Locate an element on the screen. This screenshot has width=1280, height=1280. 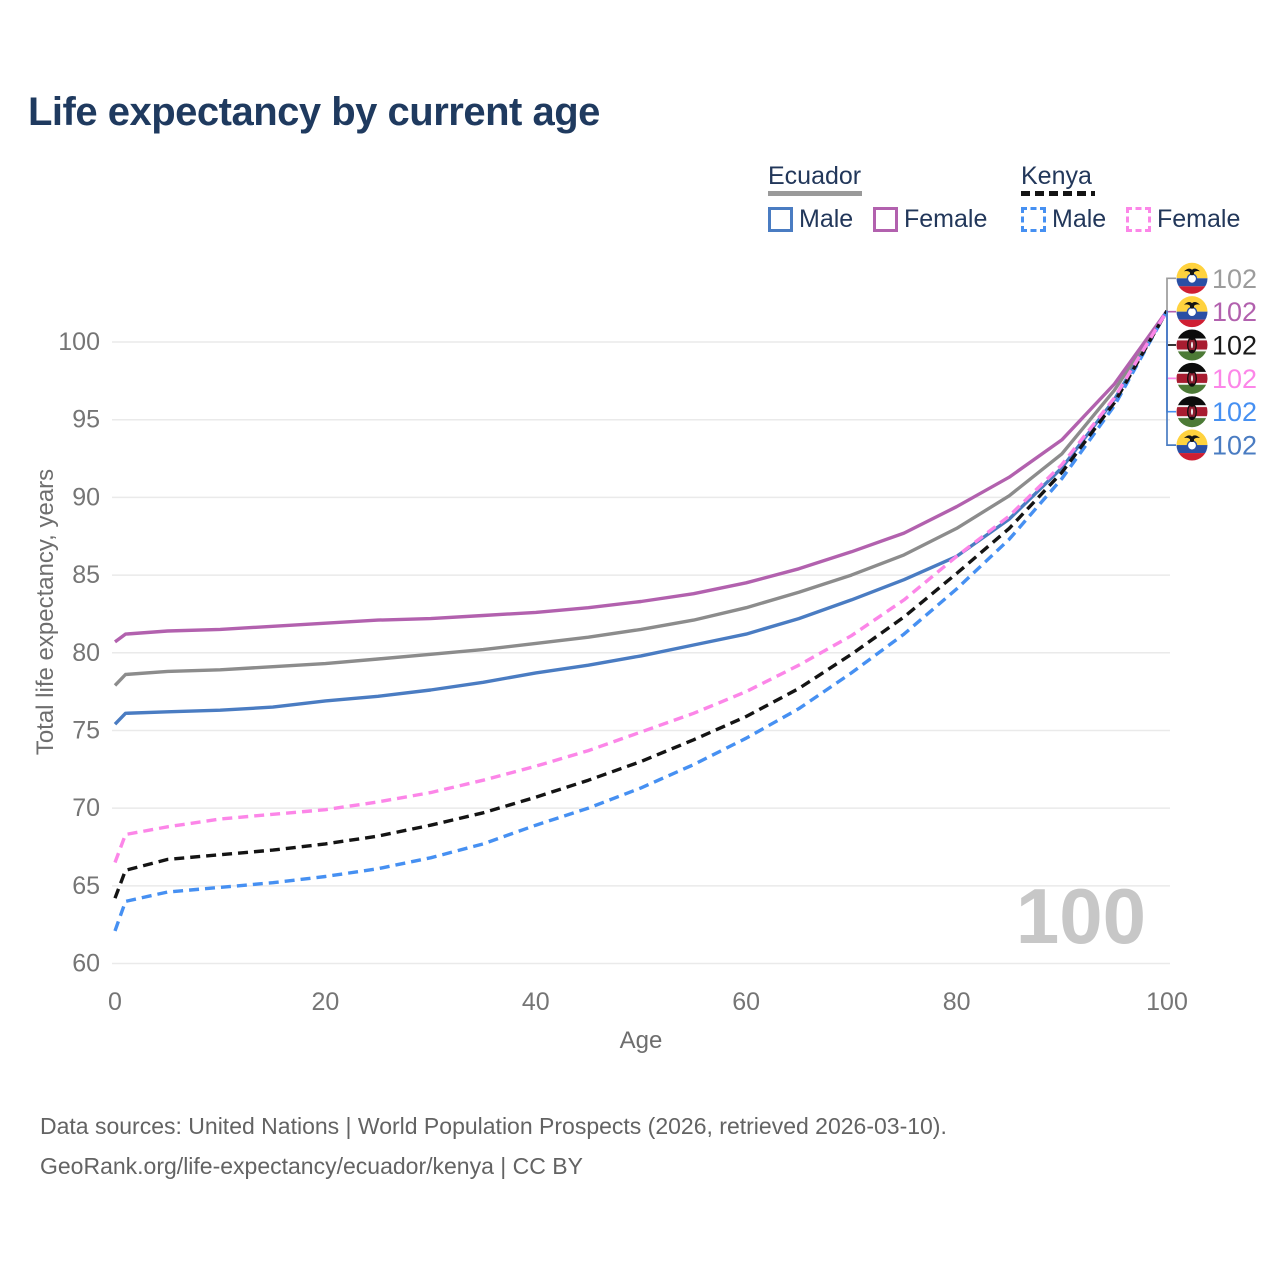
legend-item-ecuador-male: Male is located at coordinates (810, 219).